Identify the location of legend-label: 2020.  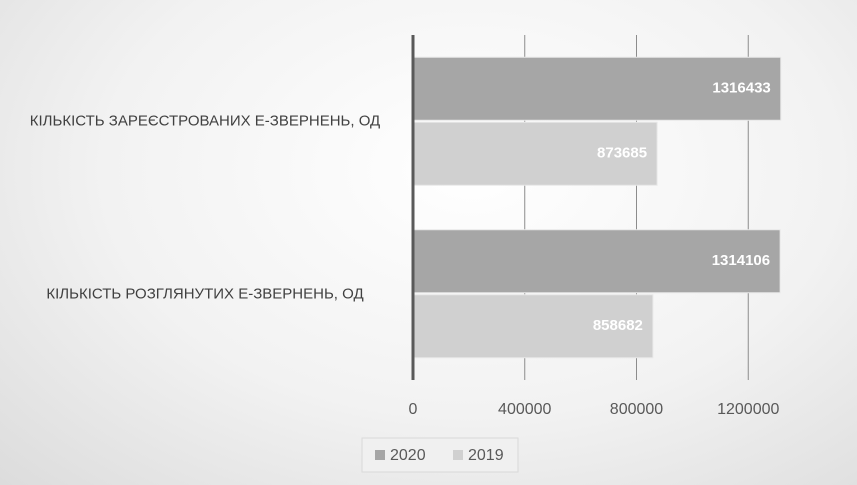
(408, 455).